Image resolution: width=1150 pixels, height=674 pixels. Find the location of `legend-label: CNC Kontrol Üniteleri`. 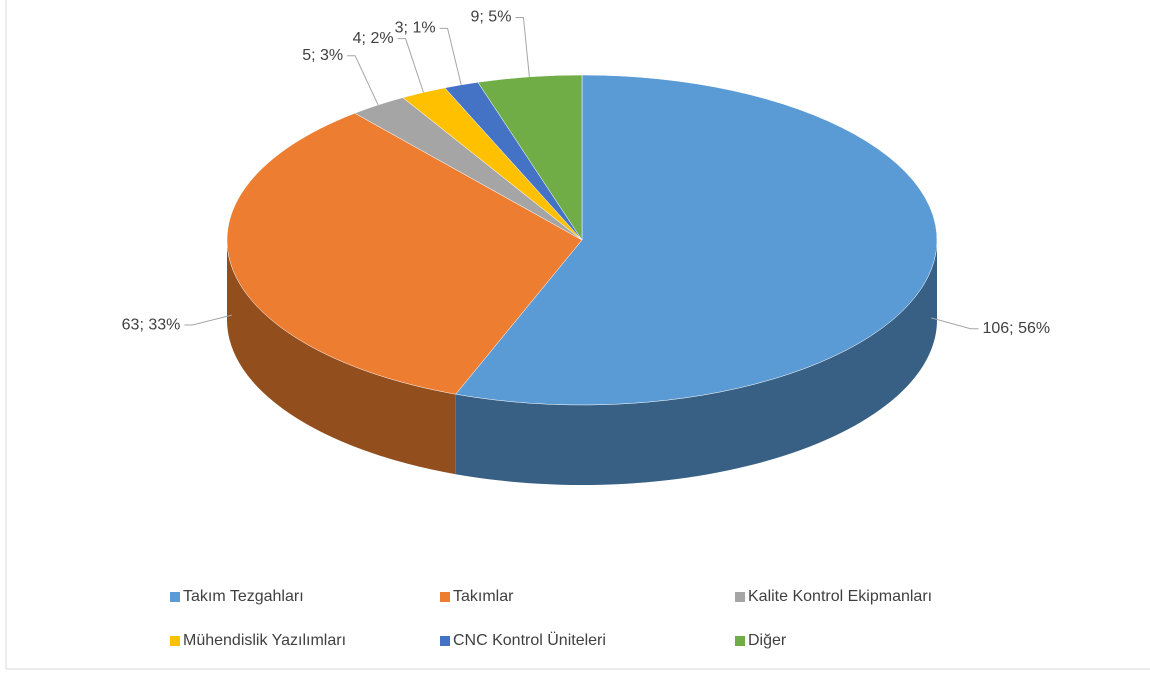

legend-label: CNC Kontrol Üniteleri is located at coordinates (529, 640).